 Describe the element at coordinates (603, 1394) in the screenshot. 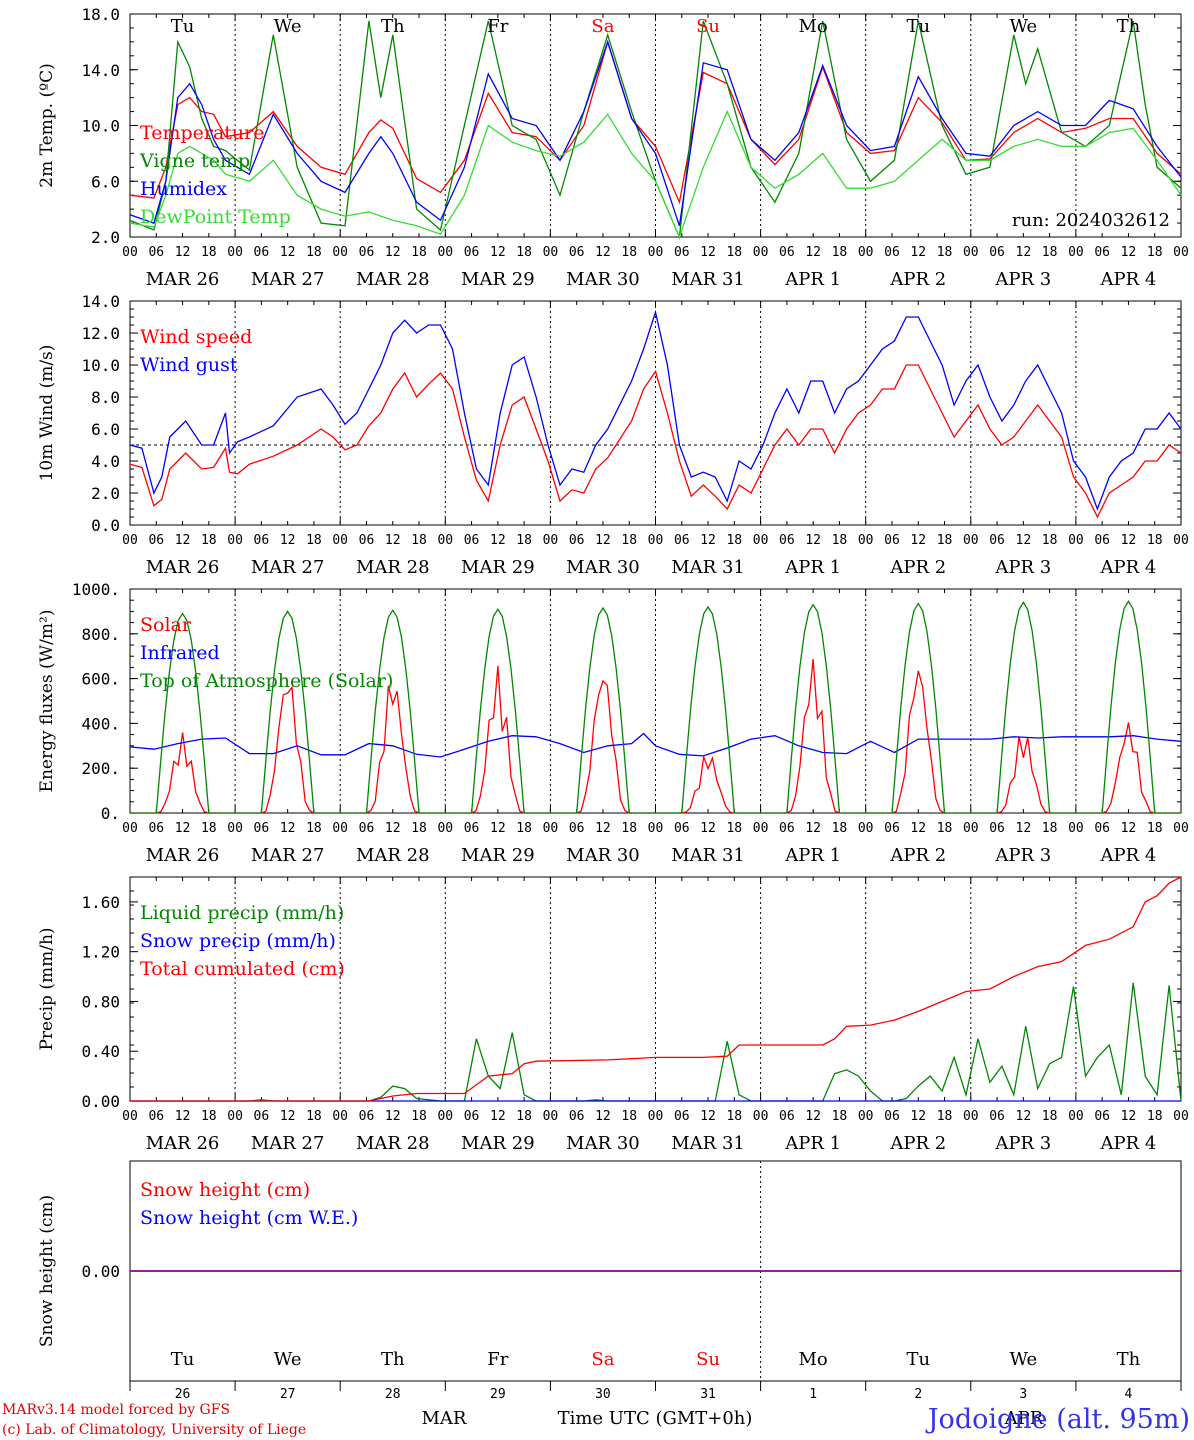

I see `bottom-day-number: 30` at that location.